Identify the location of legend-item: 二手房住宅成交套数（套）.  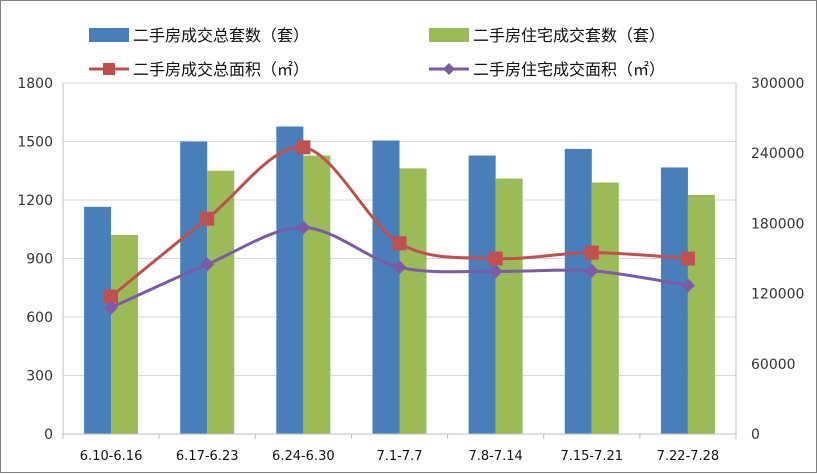
(547, 35).